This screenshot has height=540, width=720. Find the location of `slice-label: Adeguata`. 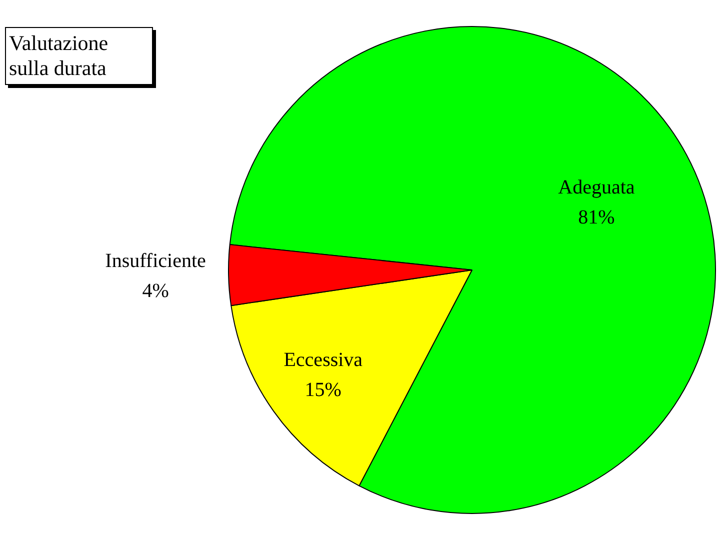

slice-label: Adeguata is located at coordinates (596, 187).